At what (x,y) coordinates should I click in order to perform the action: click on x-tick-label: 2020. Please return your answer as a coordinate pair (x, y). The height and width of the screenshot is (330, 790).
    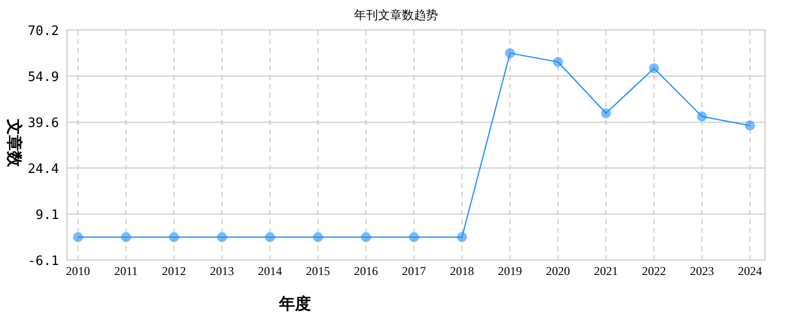
    Looking at the image, I should click on (558, 271).